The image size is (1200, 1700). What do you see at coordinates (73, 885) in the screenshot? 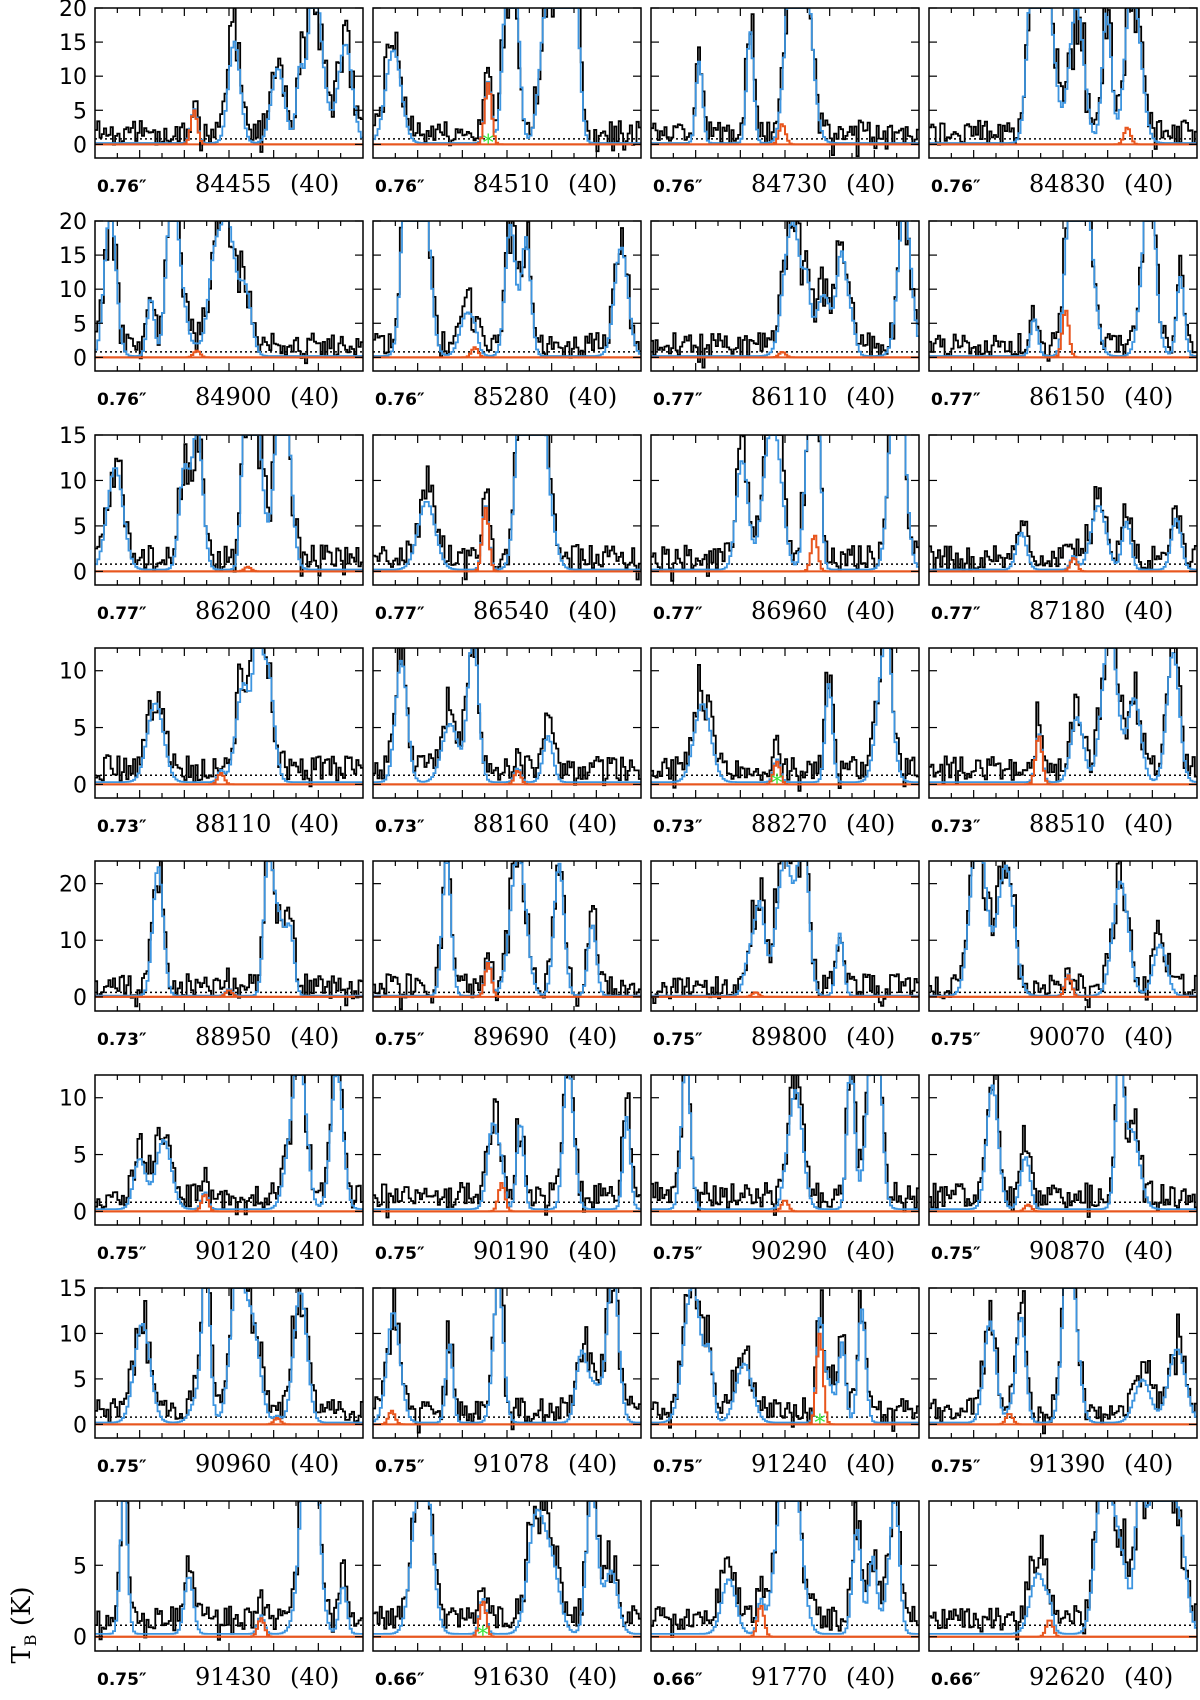
I see `y-tick-label: 20` at bounding box center [73, 885].